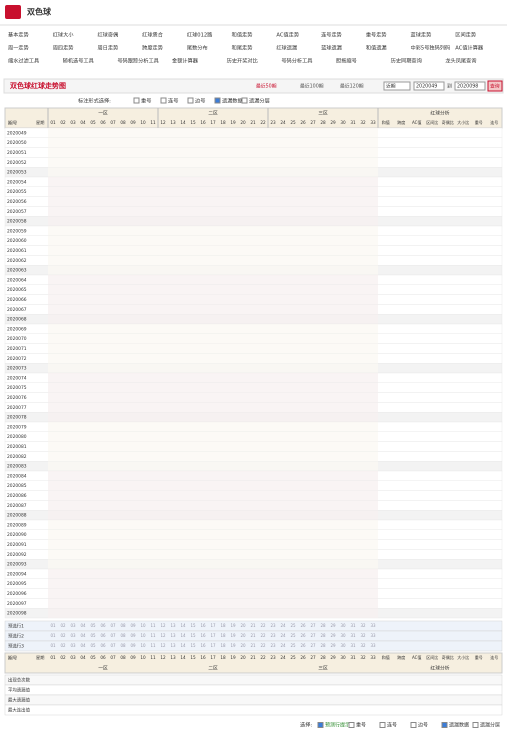 The height and width of the screenshot is (744, 507). What do you see at coordinates (173, 101) in the screenshot?
I see `mark-option: 连号` at bounding box center [173, 101].